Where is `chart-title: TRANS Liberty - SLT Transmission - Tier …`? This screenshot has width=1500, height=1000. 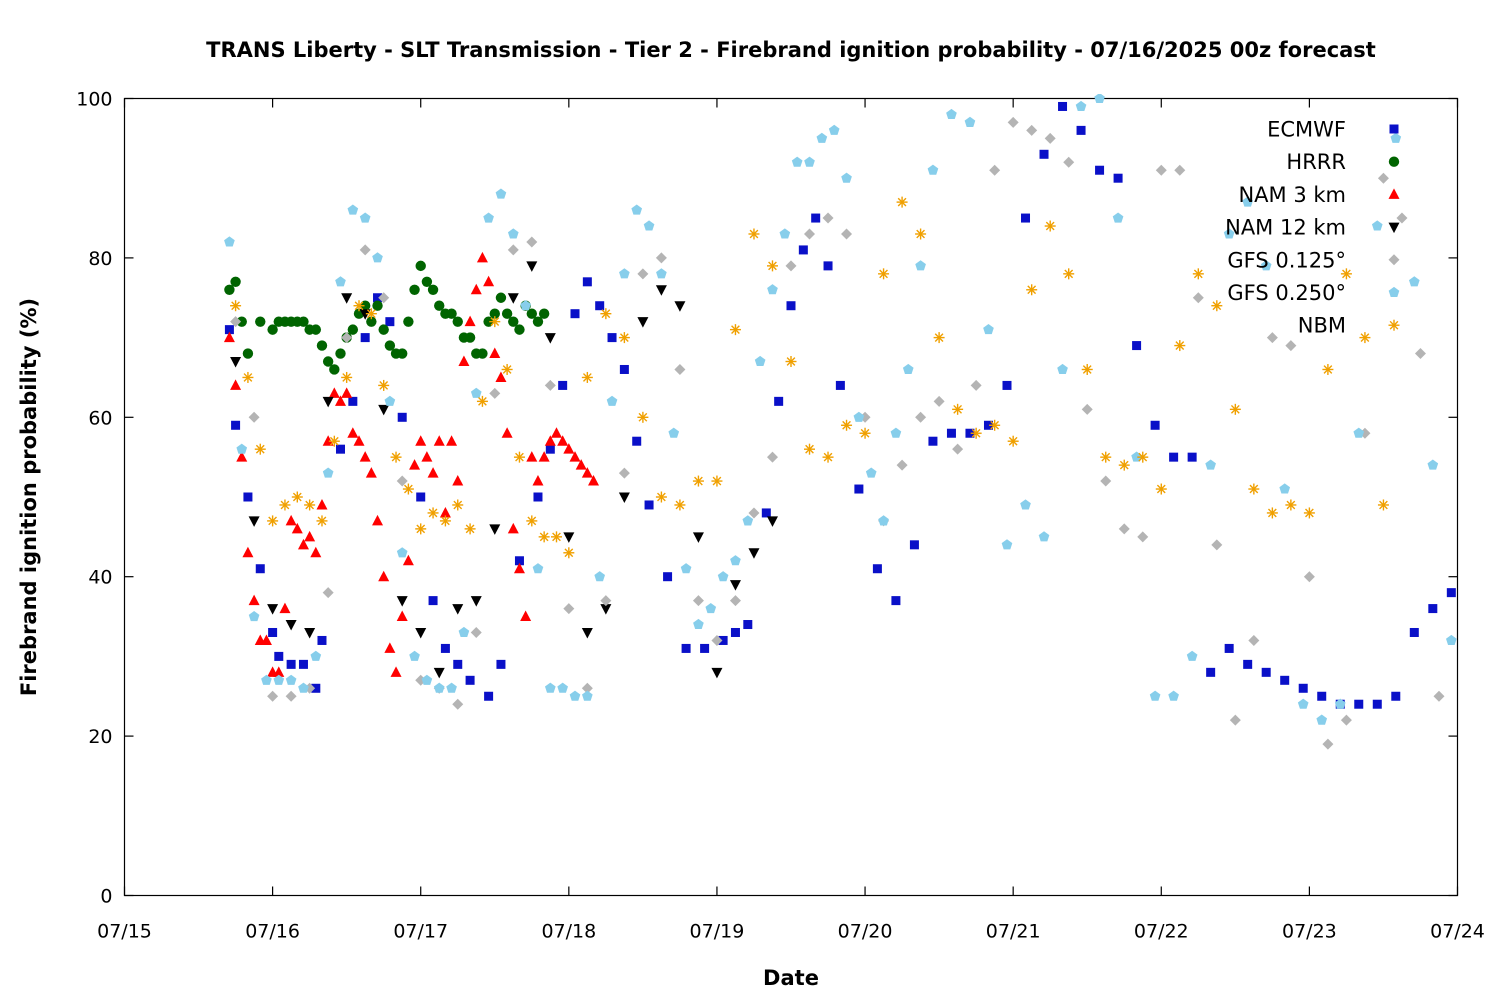
chart-title: TRANS Liberty - SLT Transmission - Tier … is located at coordinates (791, 50).